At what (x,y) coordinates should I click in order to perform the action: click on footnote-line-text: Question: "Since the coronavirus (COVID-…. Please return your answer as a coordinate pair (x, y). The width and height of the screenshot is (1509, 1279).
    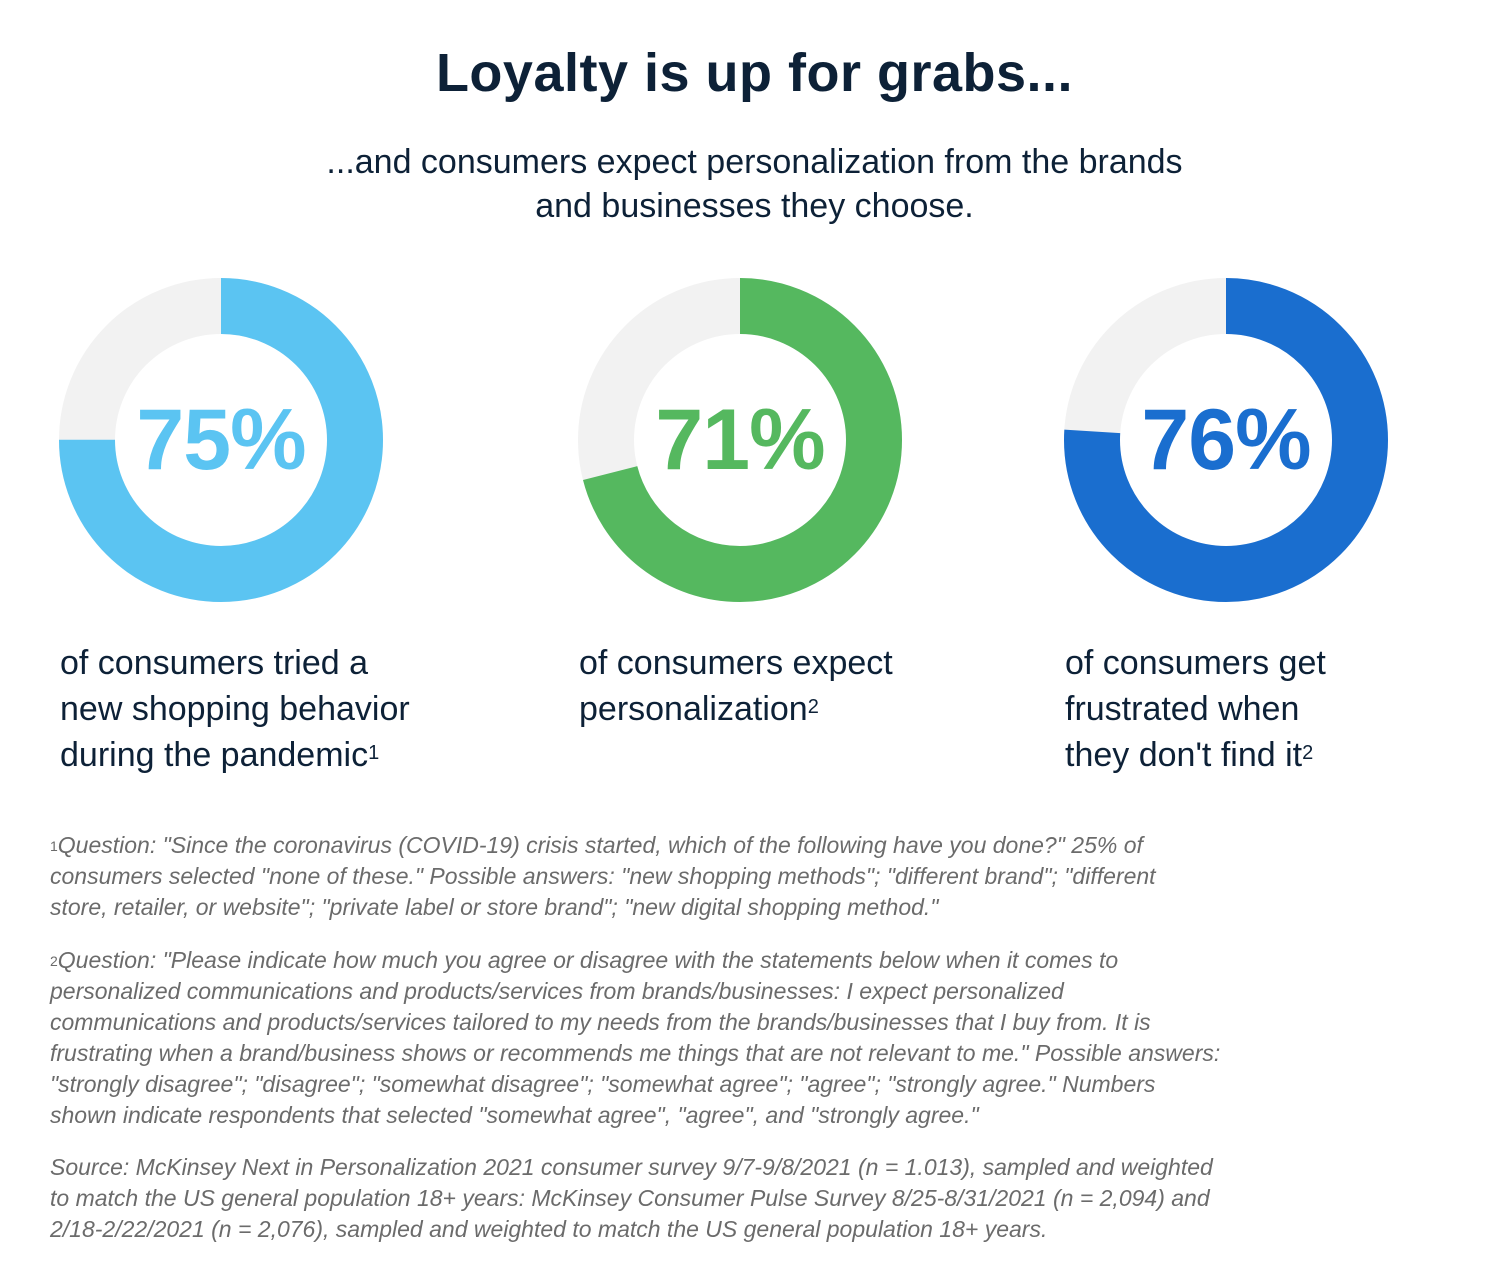
    Looking at the image, I should click on (600, 845).